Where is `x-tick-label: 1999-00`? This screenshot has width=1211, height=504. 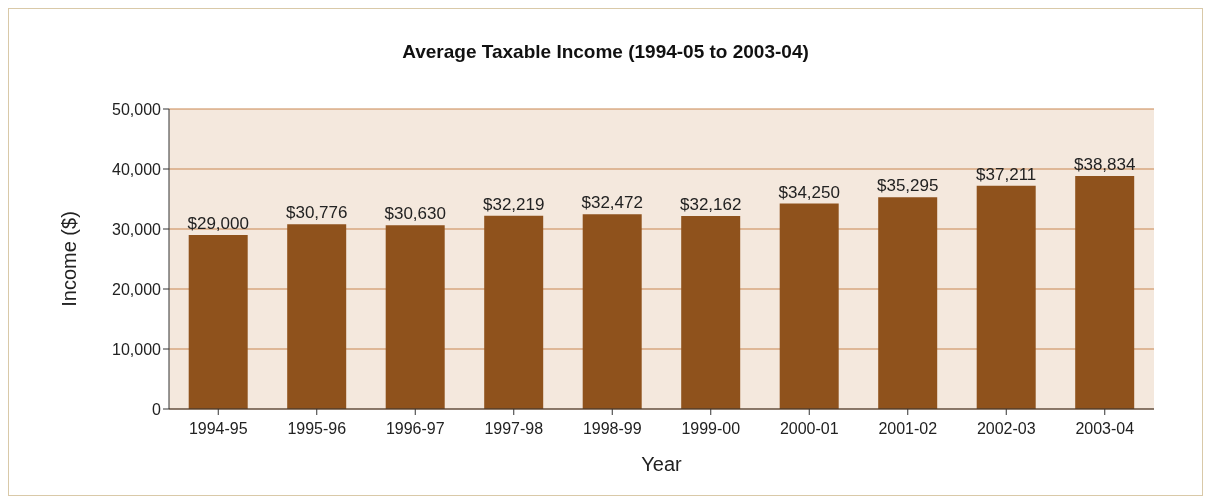 x-tick-label: 1999-00 is located at coordinates (711, 429).